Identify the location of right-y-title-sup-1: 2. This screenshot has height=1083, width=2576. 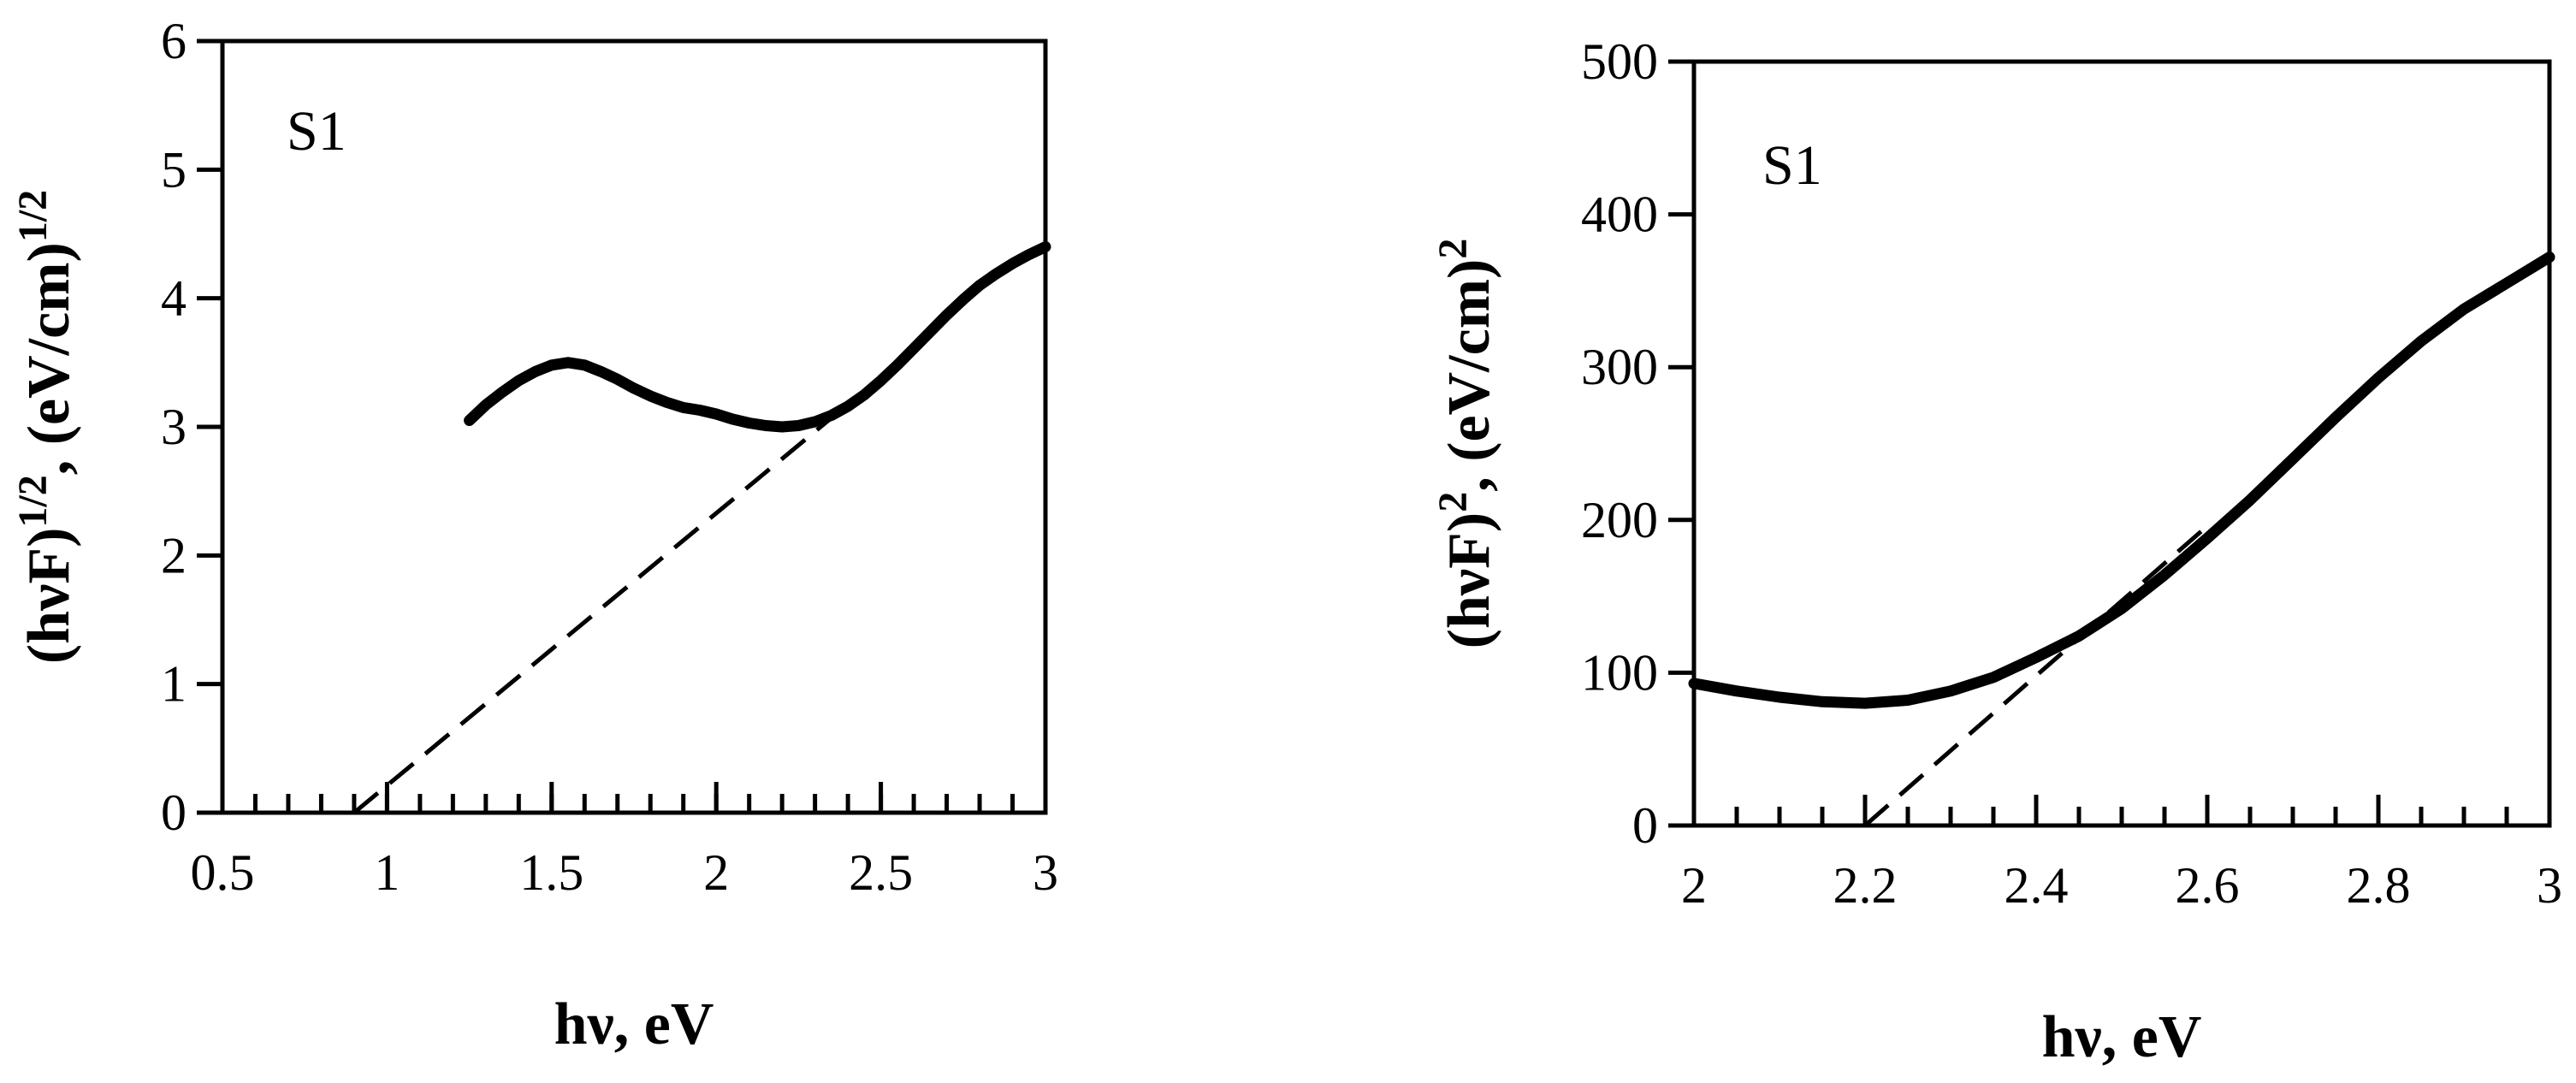
(1453, 502).